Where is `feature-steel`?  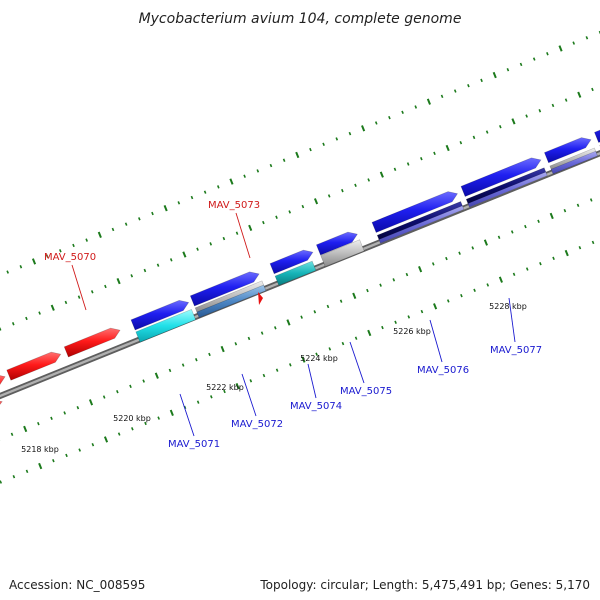
feature-steel is located at coordinates (231, 301).